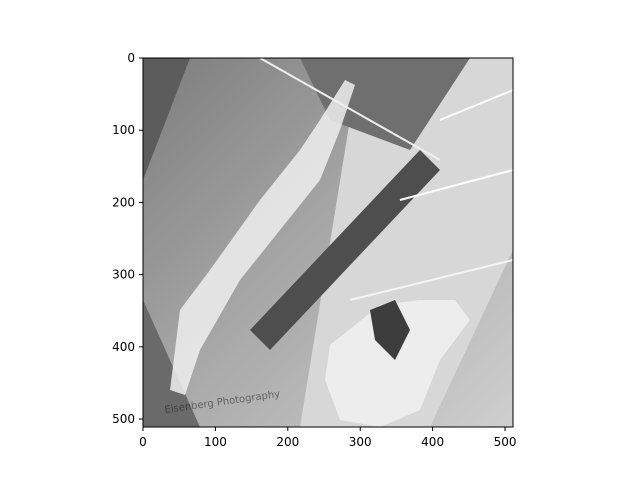  Describe the element at coordinates (215, 442) in the screenshot. I see `x-tick-label: 100` at that location.